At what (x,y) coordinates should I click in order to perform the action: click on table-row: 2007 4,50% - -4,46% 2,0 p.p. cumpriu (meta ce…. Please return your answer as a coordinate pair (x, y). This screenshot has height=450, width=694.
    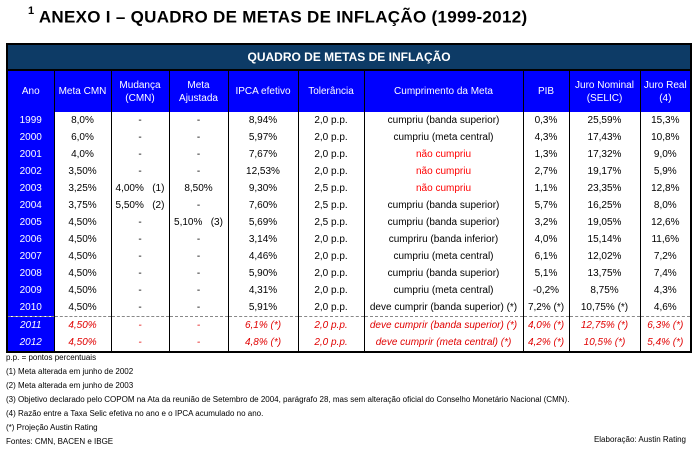
    Looking at the image, I should click on (349, 256).